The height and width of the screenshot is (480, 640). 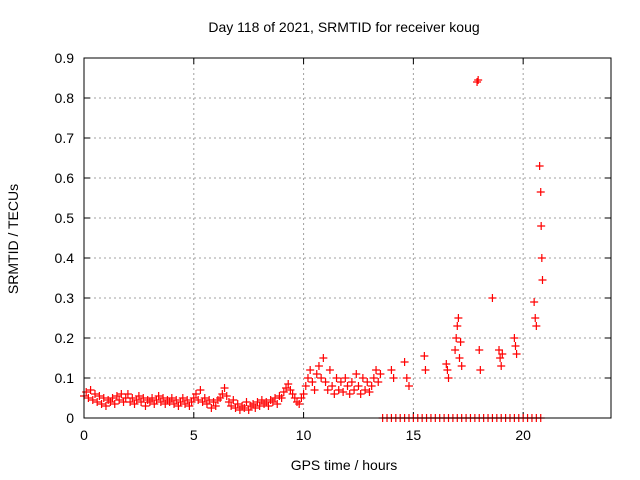 I want to click on x-tick-label: 20, so click(x=523, y=435).